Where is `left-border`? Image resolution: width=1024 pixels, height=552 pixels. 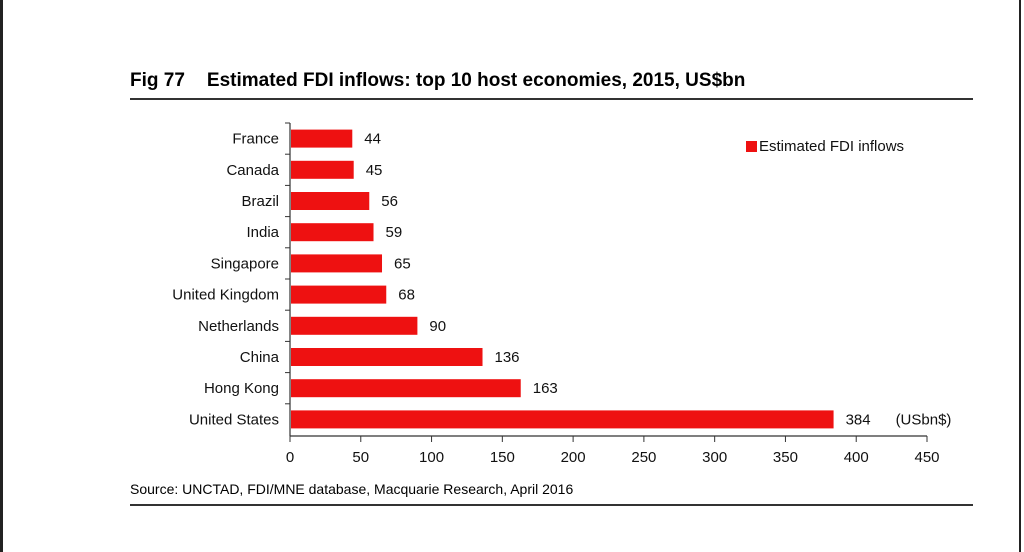
left-border is located at coordinates (1, 276).